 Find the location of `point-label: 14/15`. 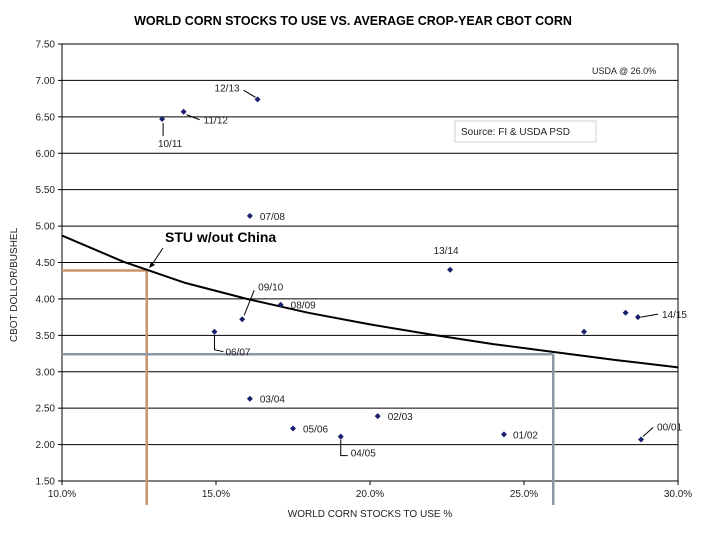

point-label: 14/15 is located at coordinates (674, 315).